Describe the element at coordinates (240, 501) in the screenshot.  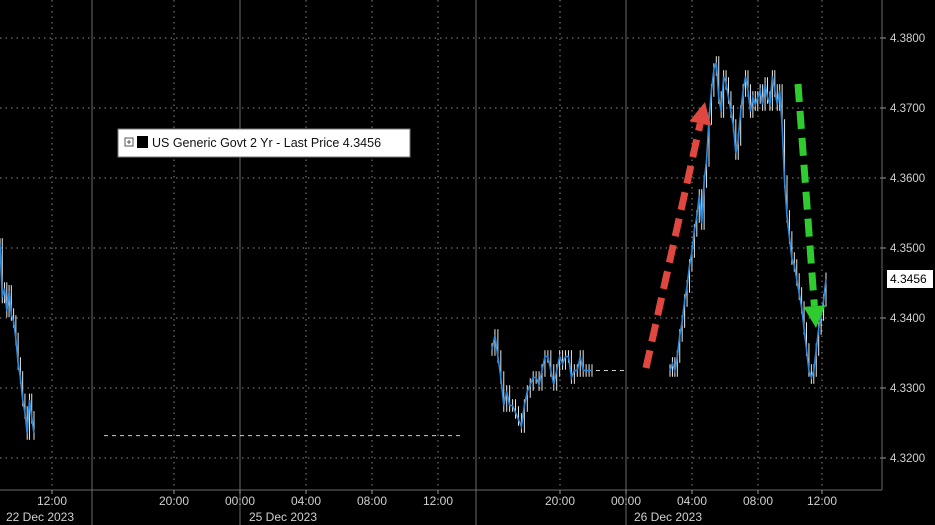
I see `x-tick-label-2: 00:00` at that location.